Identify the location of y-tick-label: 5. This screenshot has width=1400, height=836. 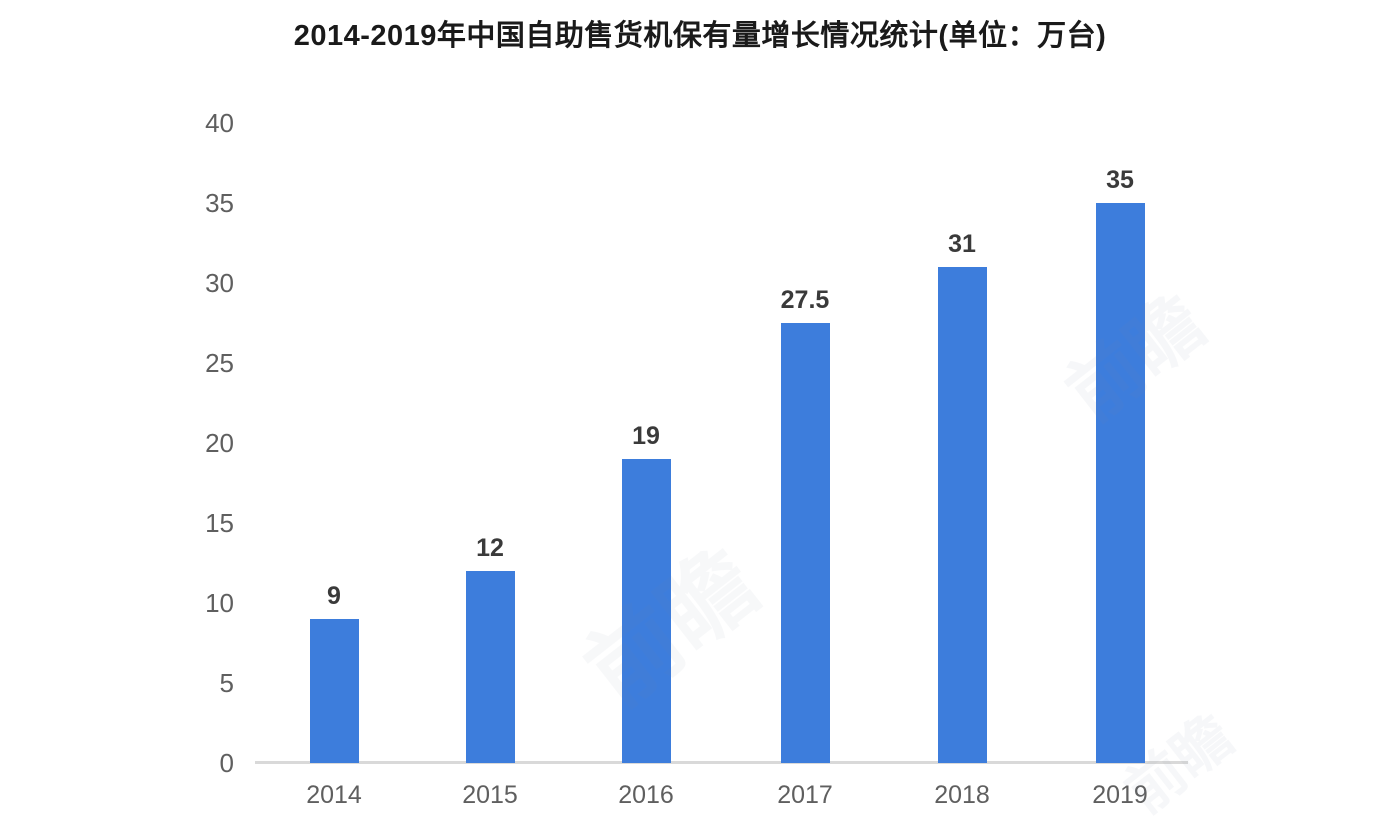
(226, 683).